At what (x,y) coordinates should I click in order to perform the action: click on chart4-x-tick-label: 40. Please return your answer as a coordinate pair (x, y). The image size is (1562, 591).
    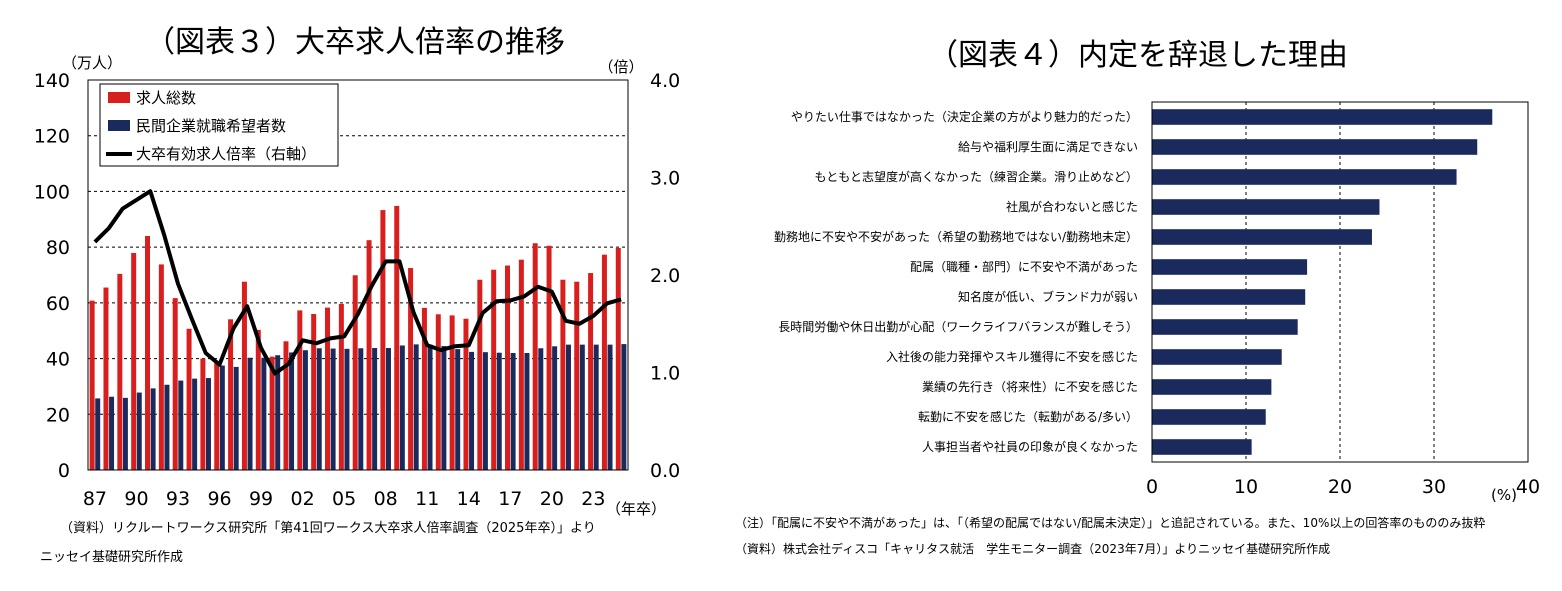
    Looking at the image, I should click on (1528, 487).